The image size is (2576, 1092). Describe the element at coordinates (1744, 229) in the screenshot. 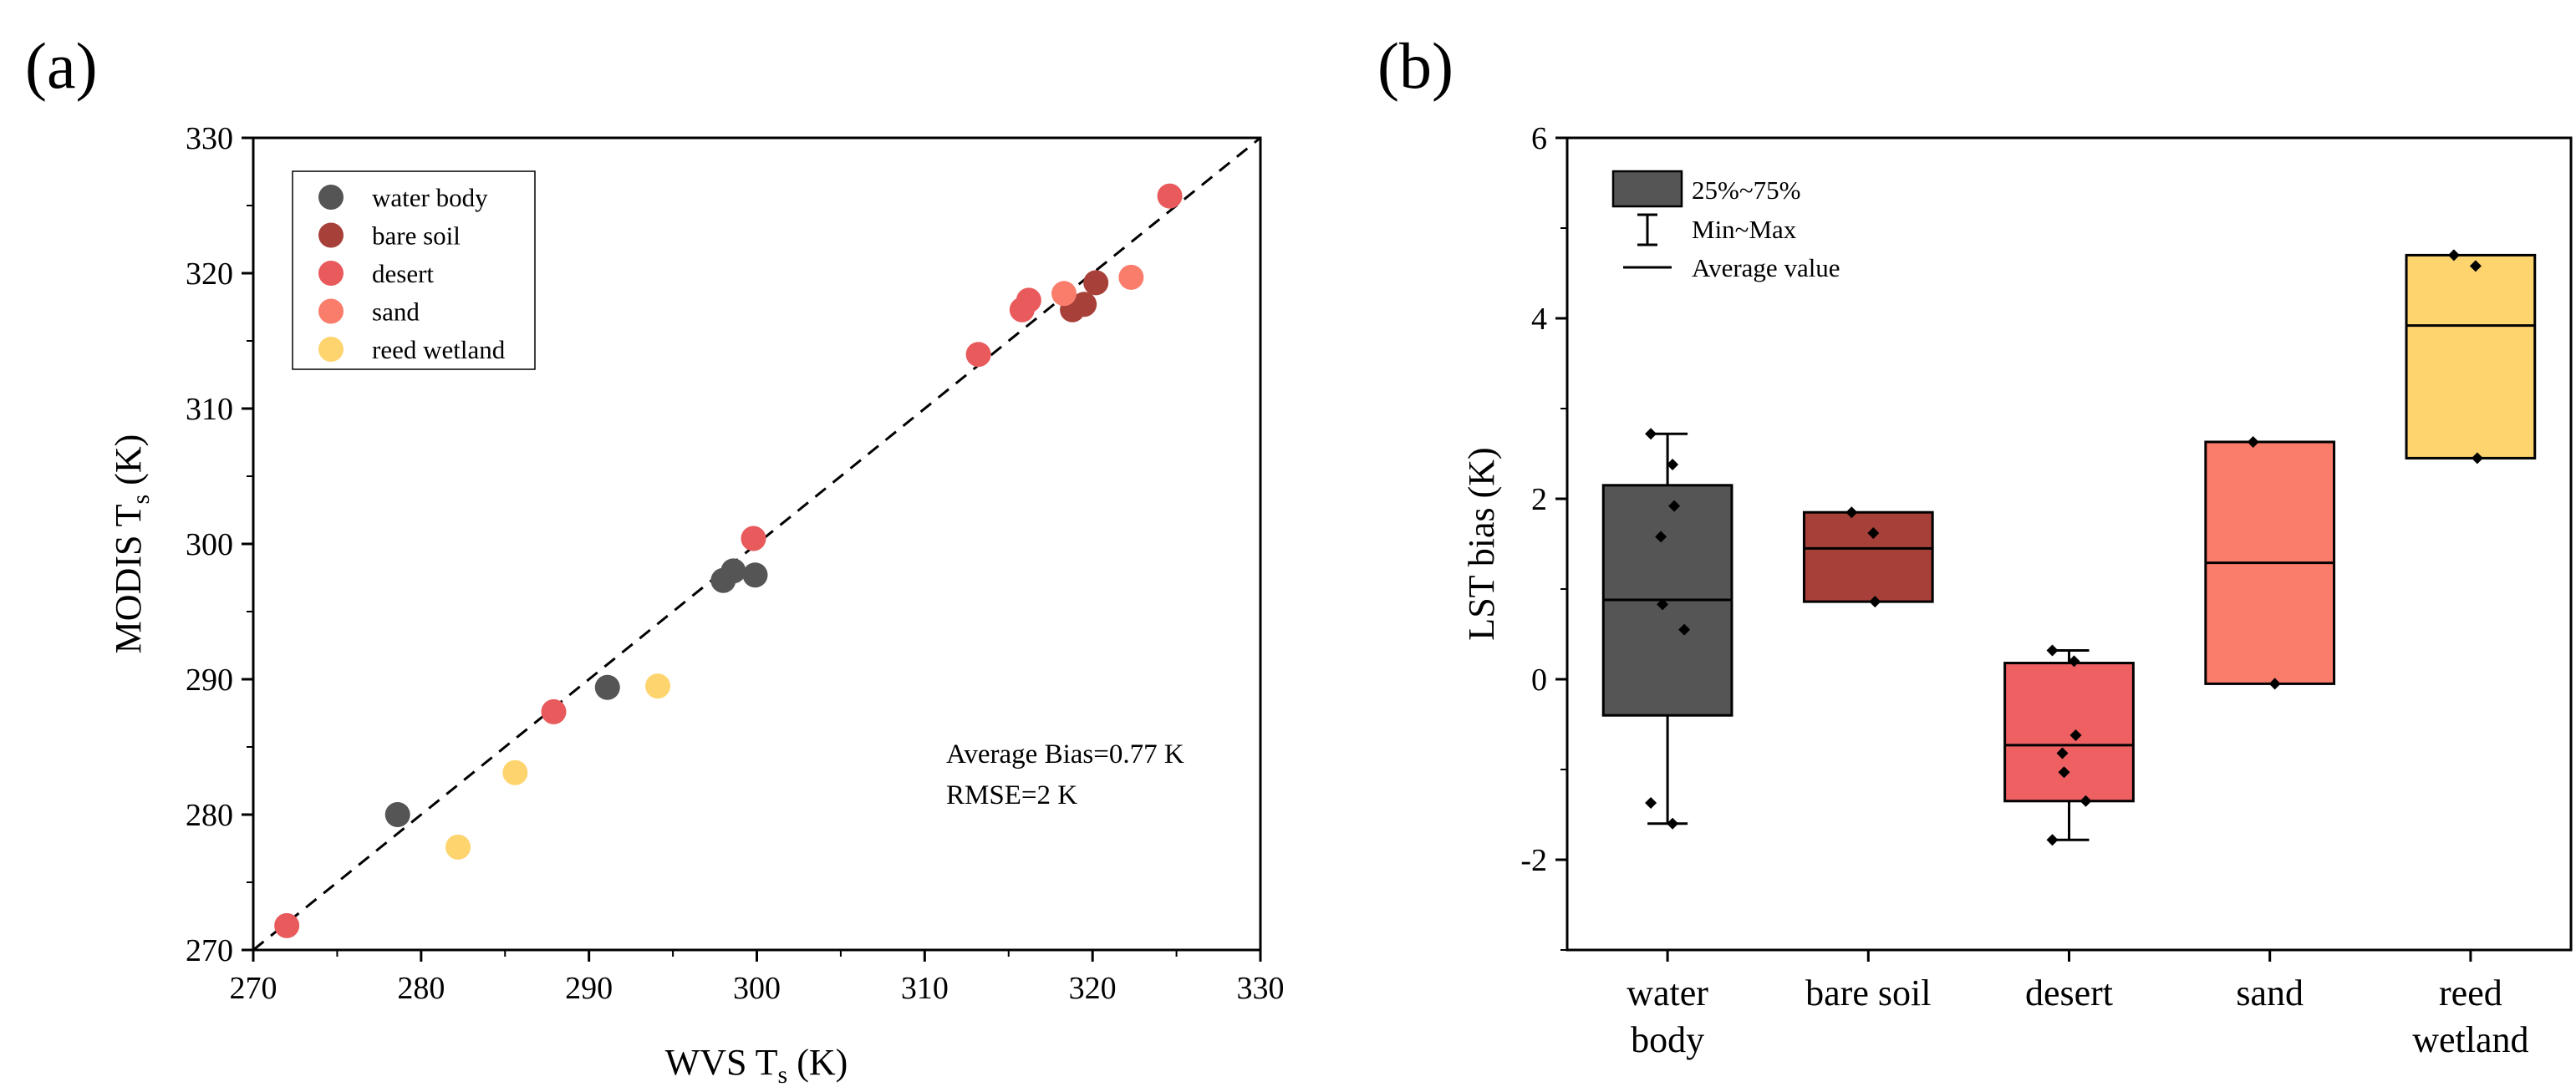

I see `legend-label-whisker: Min~Max` at that location.